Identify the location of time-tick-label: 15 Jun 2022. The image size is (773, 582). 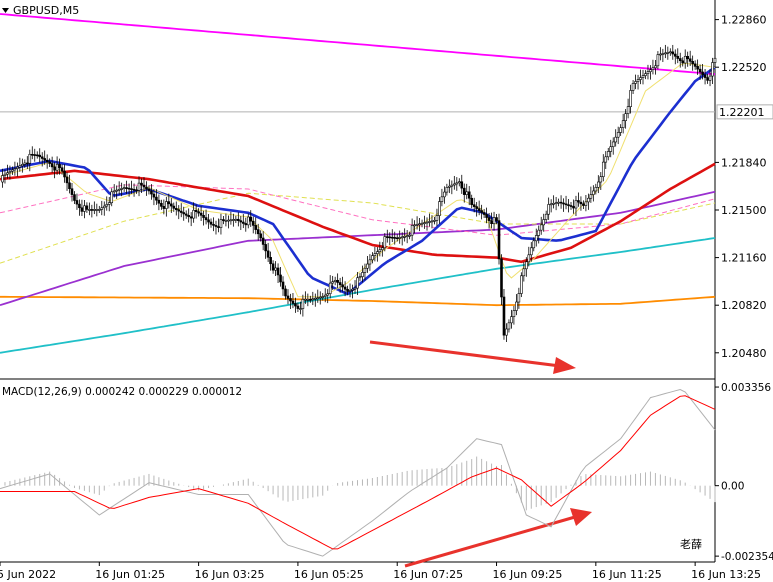
(28, 574).